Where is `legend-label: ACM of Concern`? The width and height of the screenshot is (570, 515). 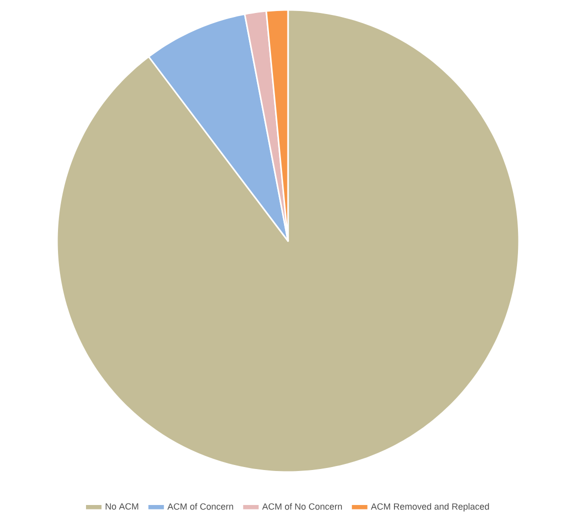 legend-label: ACM of Concern is located at coordinates (200, 506).